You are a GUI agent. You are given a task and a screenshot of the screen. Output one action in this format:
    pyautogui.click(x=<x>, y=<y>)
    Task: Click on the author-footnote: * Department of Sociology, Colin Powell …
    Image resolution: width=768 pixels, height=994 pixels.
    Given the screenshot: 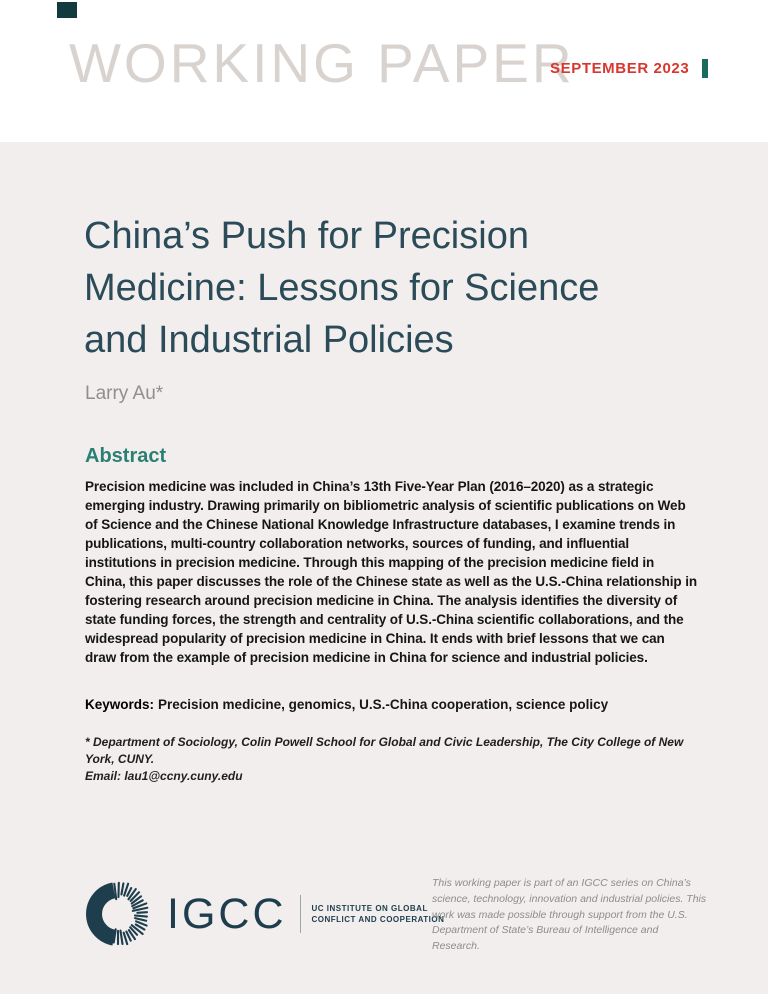 What is the action you would take?
    pyautogui.click(x=387, y=759)
    